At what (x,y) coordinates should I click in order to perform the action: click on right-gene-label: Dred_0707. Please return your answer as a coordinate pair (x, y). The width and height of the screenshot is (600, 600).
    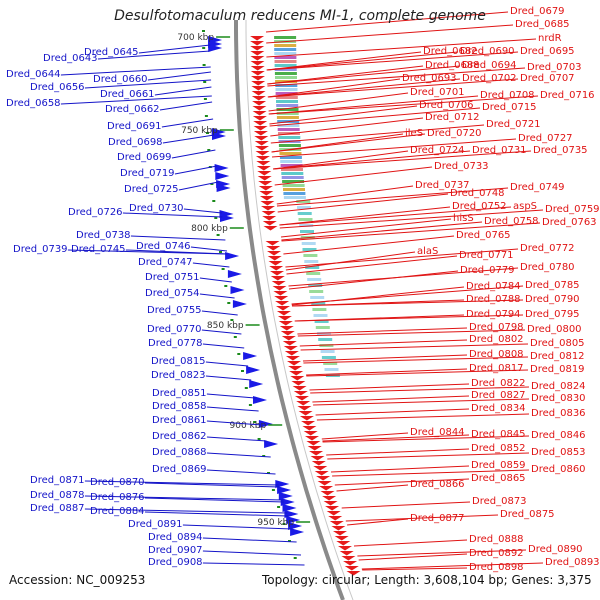
    Looking at the image, I should click on (547, 78).